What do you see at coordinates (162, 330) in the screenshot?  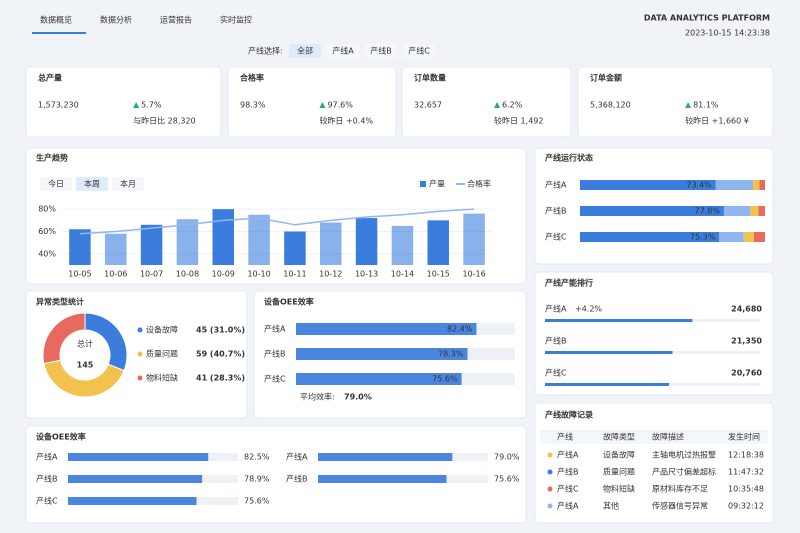 I see `legend-label: 设备故障` at bounding box center [162, 330].